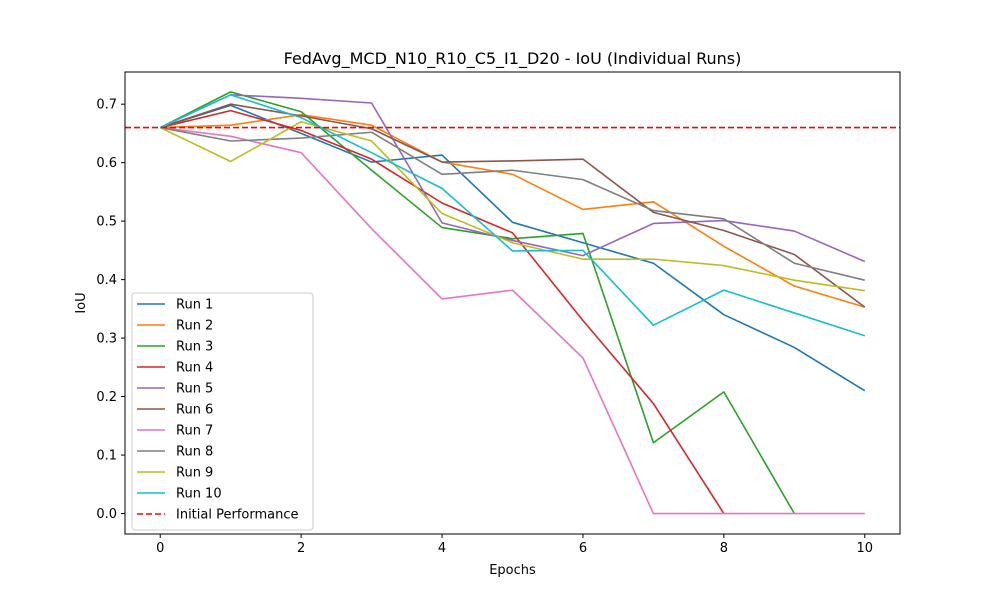  I want to click on x-tick-label: 0, so click(160, 548).